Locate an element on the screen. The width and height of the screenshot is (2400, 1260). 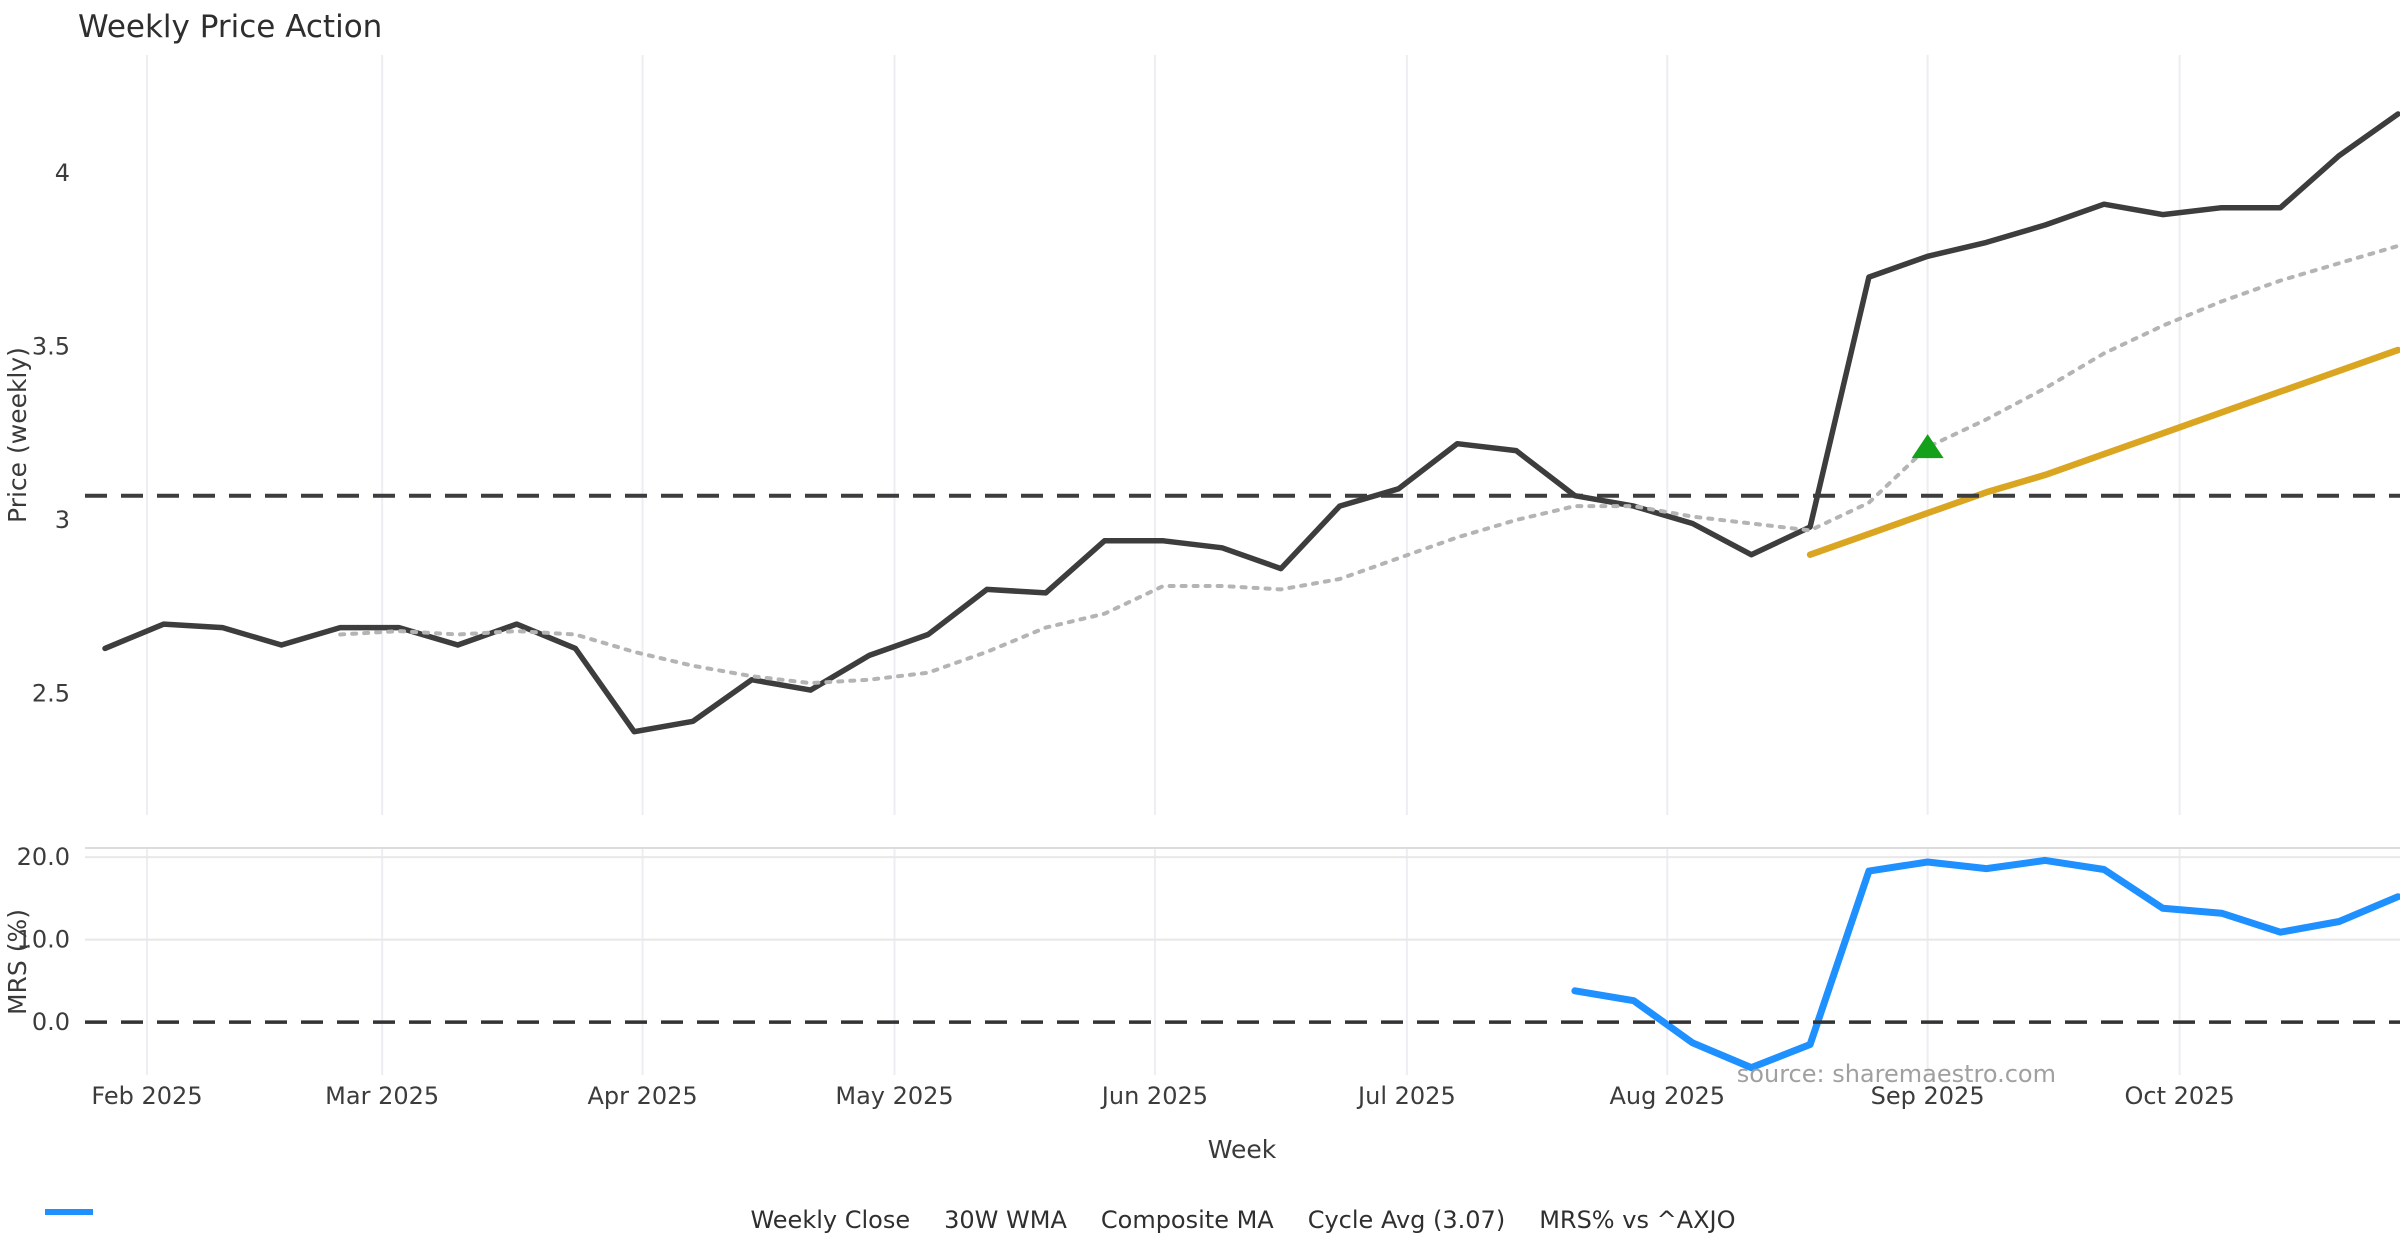
y-tick-label: 3 is located at coordinates (62, 520).